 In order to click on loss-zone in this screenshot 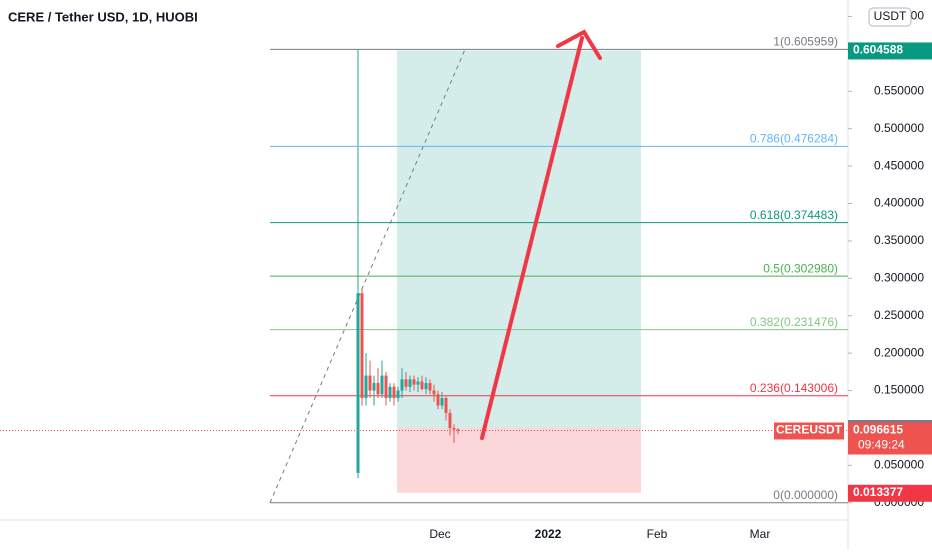, I will do `click(519, 460)`.